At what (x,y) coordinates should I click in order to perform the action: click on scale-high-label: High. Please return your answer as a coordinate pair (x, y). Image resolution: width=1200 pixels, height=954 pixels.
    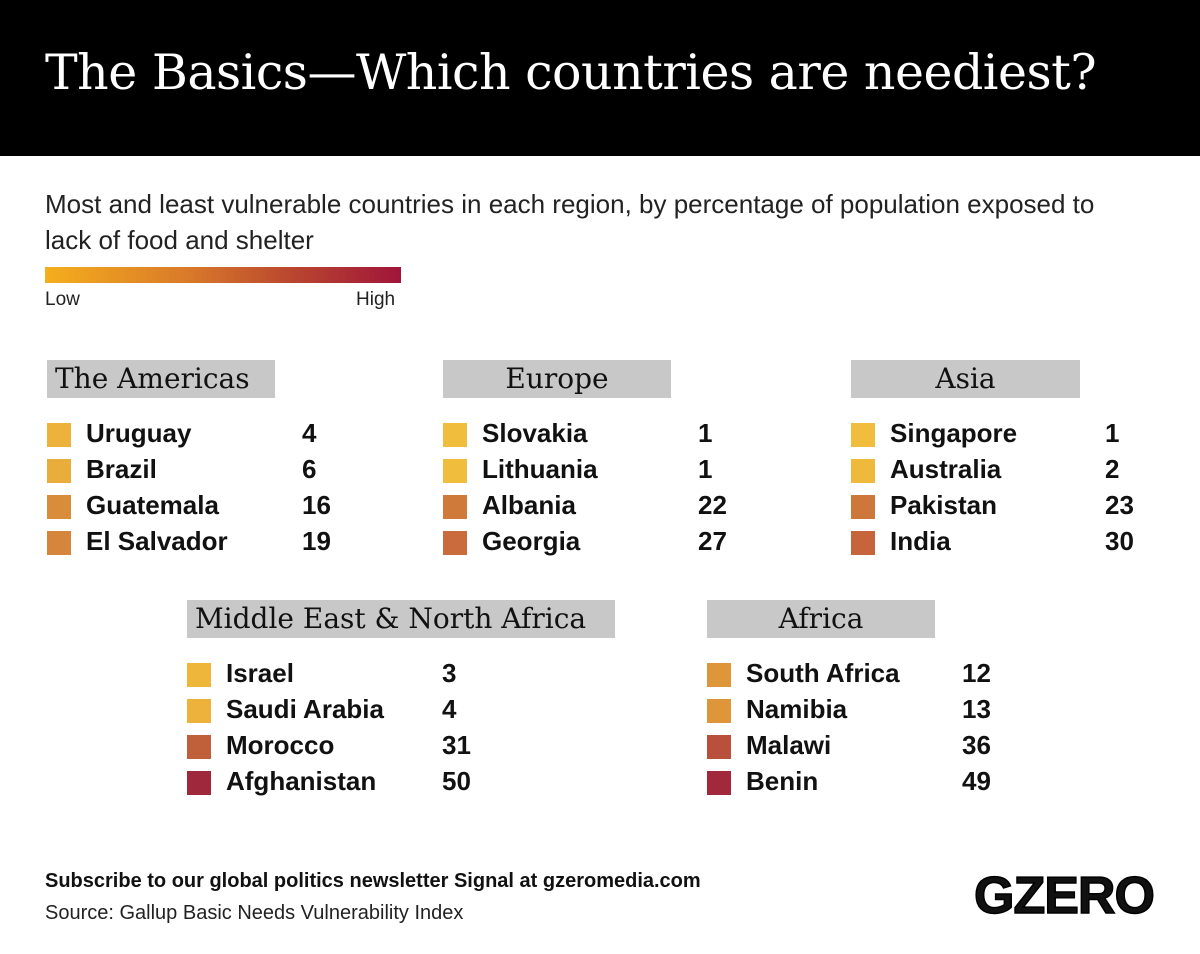
    Looking at the image, I should click on (376, 299).